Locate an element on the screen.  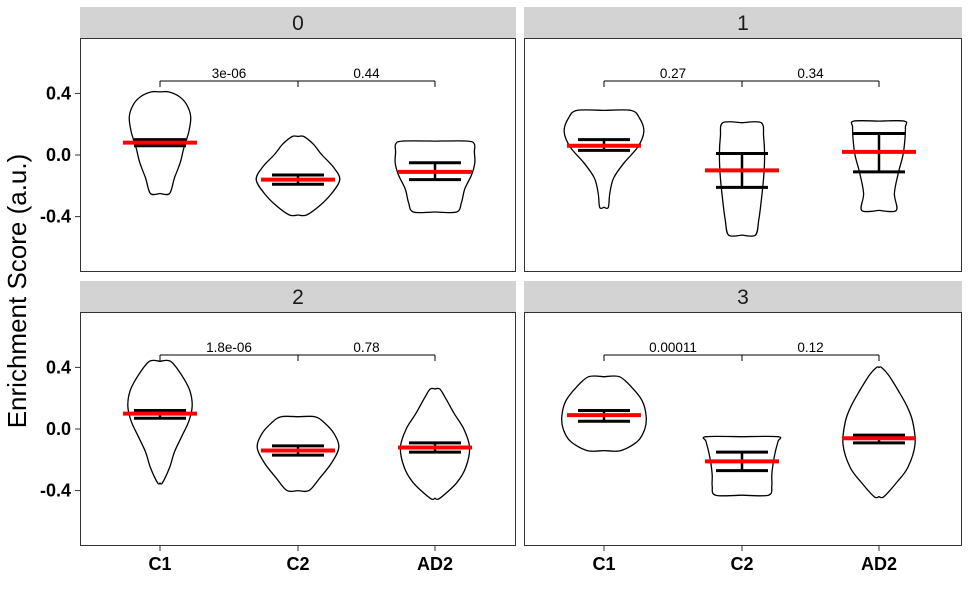
y-axis-title: Enrichment Score (a.u.) is located at coordinates (17, 291).